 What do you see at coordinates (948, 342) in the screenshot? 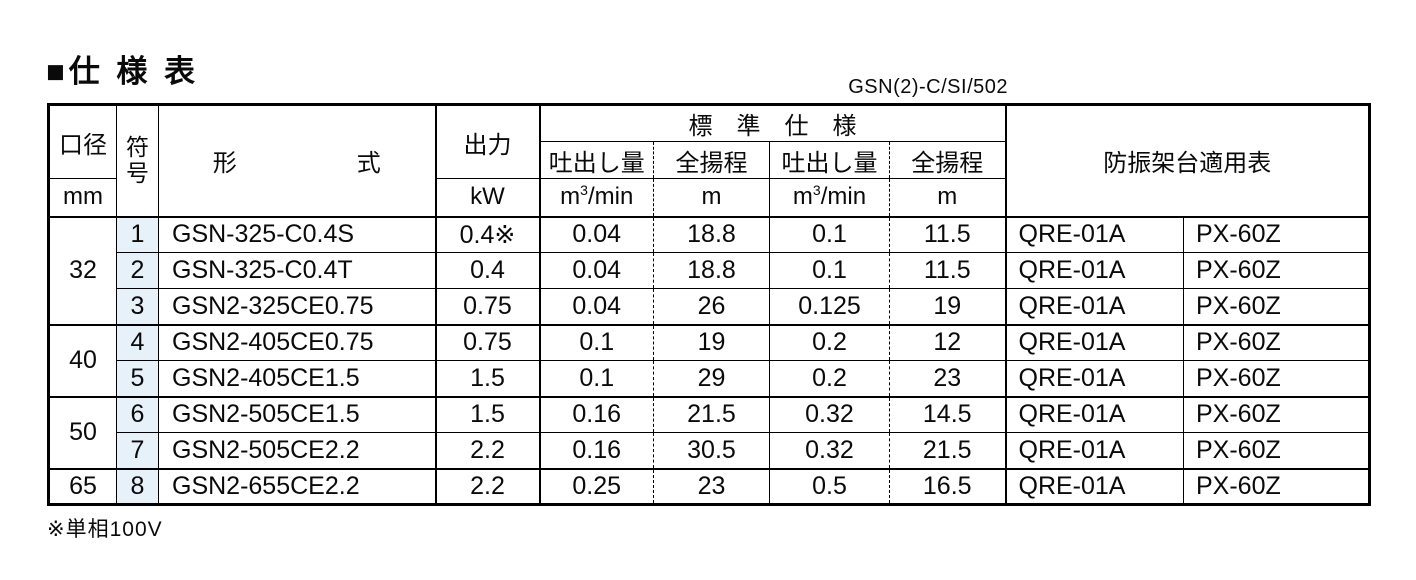
I see `head2-cell: 12` at bounding box center [948, 342].